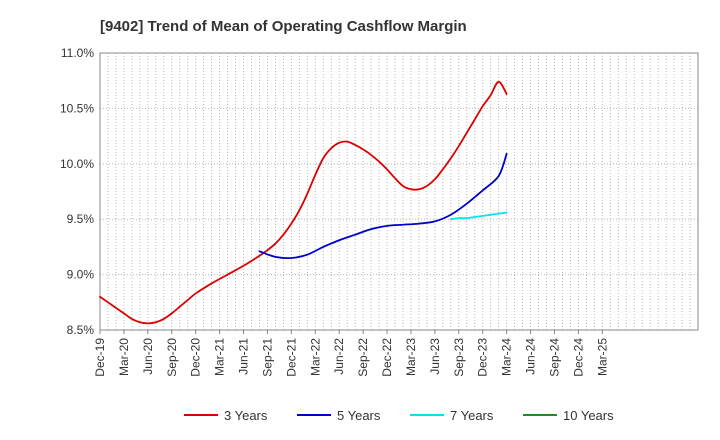 The image size is (720, 440). What do you see at coordinates (100, 357) in the screenshot?
I see `x-tick-label: Dec-19` at bounding box center [100, 357].